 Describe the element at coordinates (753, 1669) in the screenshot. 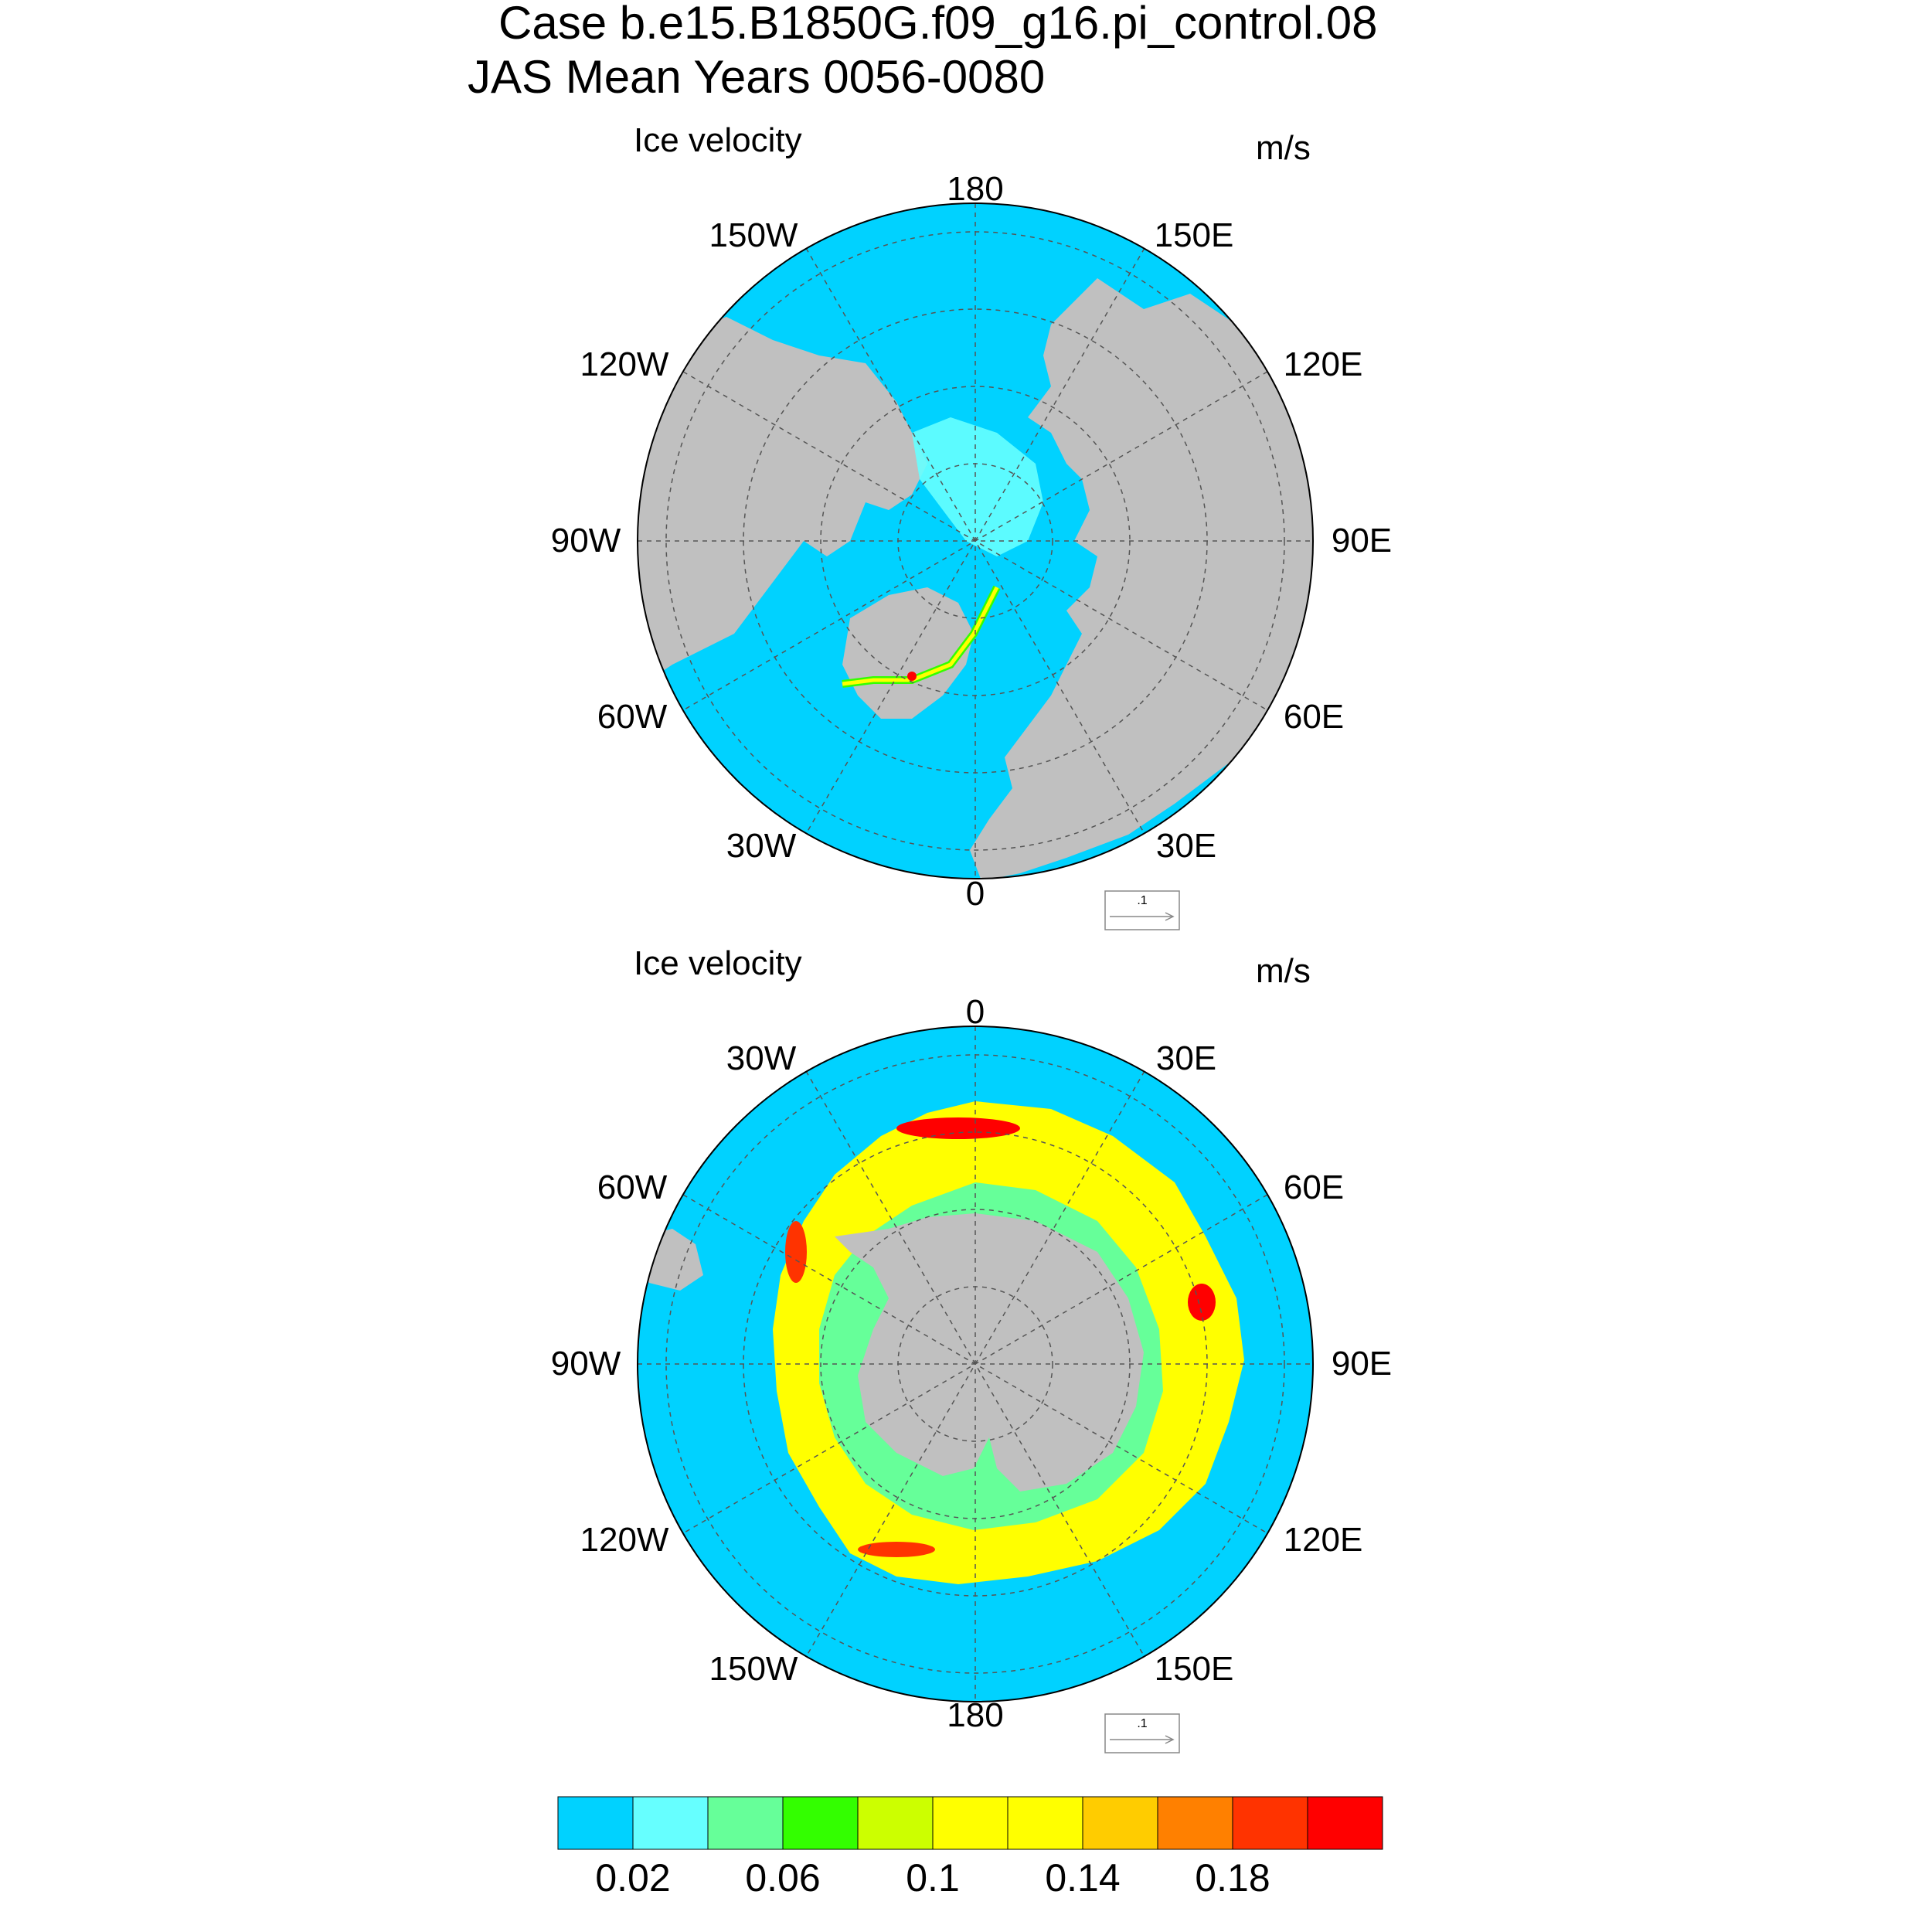

I see `south-lon-150w: 150W` at that location.